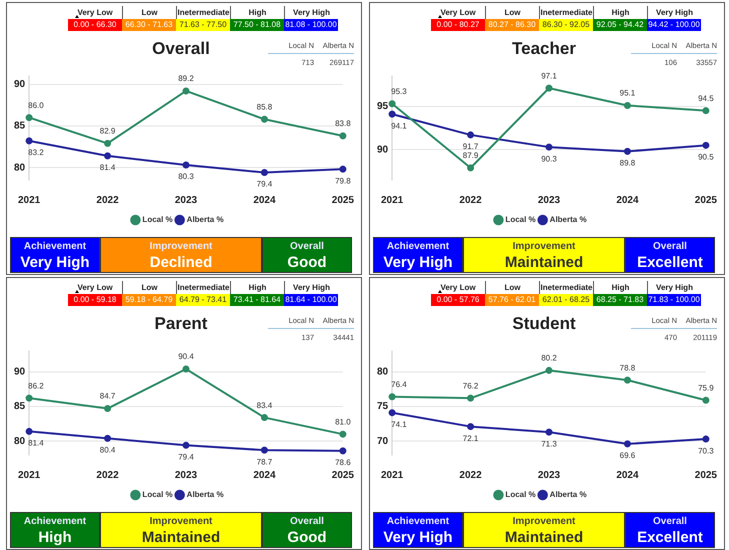 Image resolution: width=729 pixels, height=550 pixels. I want to click on text: Maintained, so click(544, 537).